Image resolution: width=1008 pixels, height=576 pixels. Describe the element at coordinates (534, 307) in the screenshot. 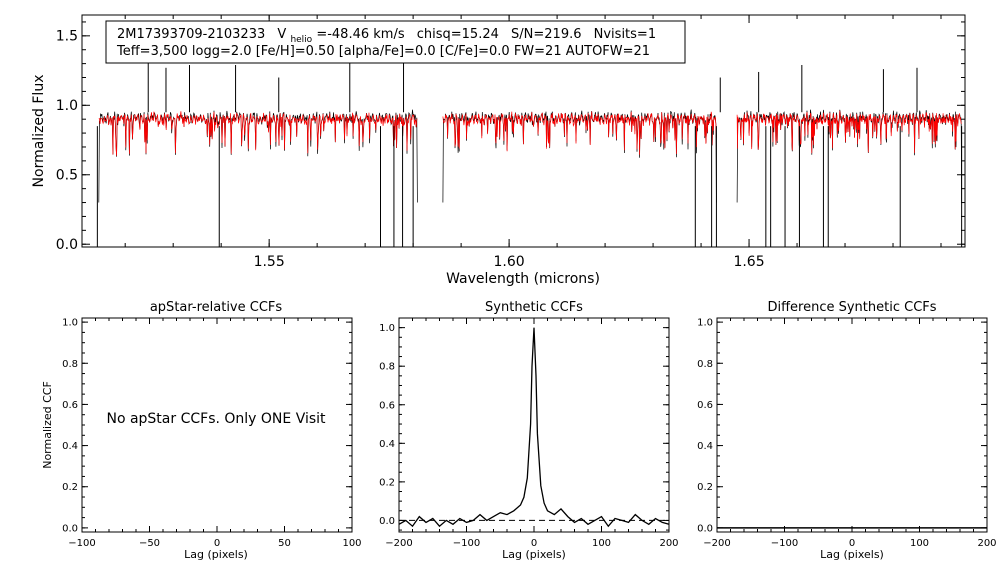

I see `synthetic-ccf-title: Synthetic CCFs` at that location.